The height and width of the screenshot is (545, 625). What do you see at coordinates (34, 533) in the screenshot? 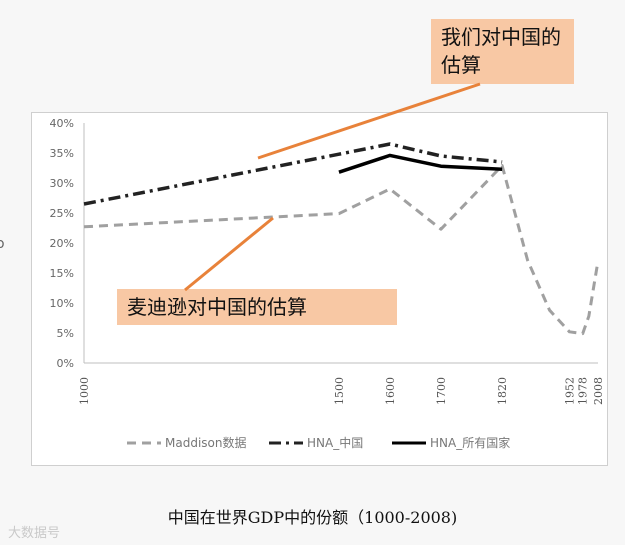
I see `watermark-logo: 大数据号` at bounding box center [34, 533].